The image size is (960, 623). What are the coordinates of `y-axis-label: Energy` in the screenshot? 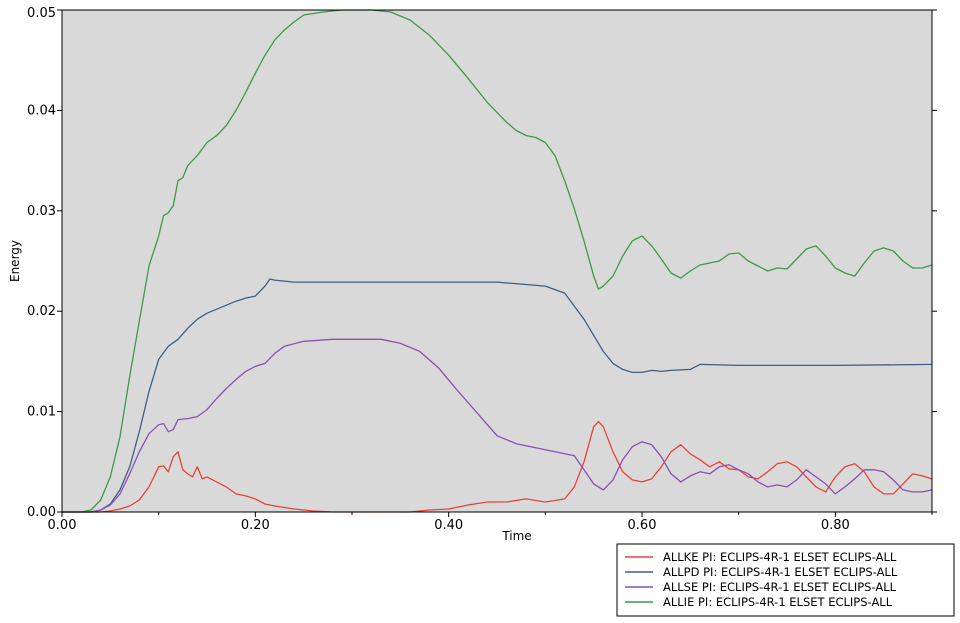 It's located at (15, 261).